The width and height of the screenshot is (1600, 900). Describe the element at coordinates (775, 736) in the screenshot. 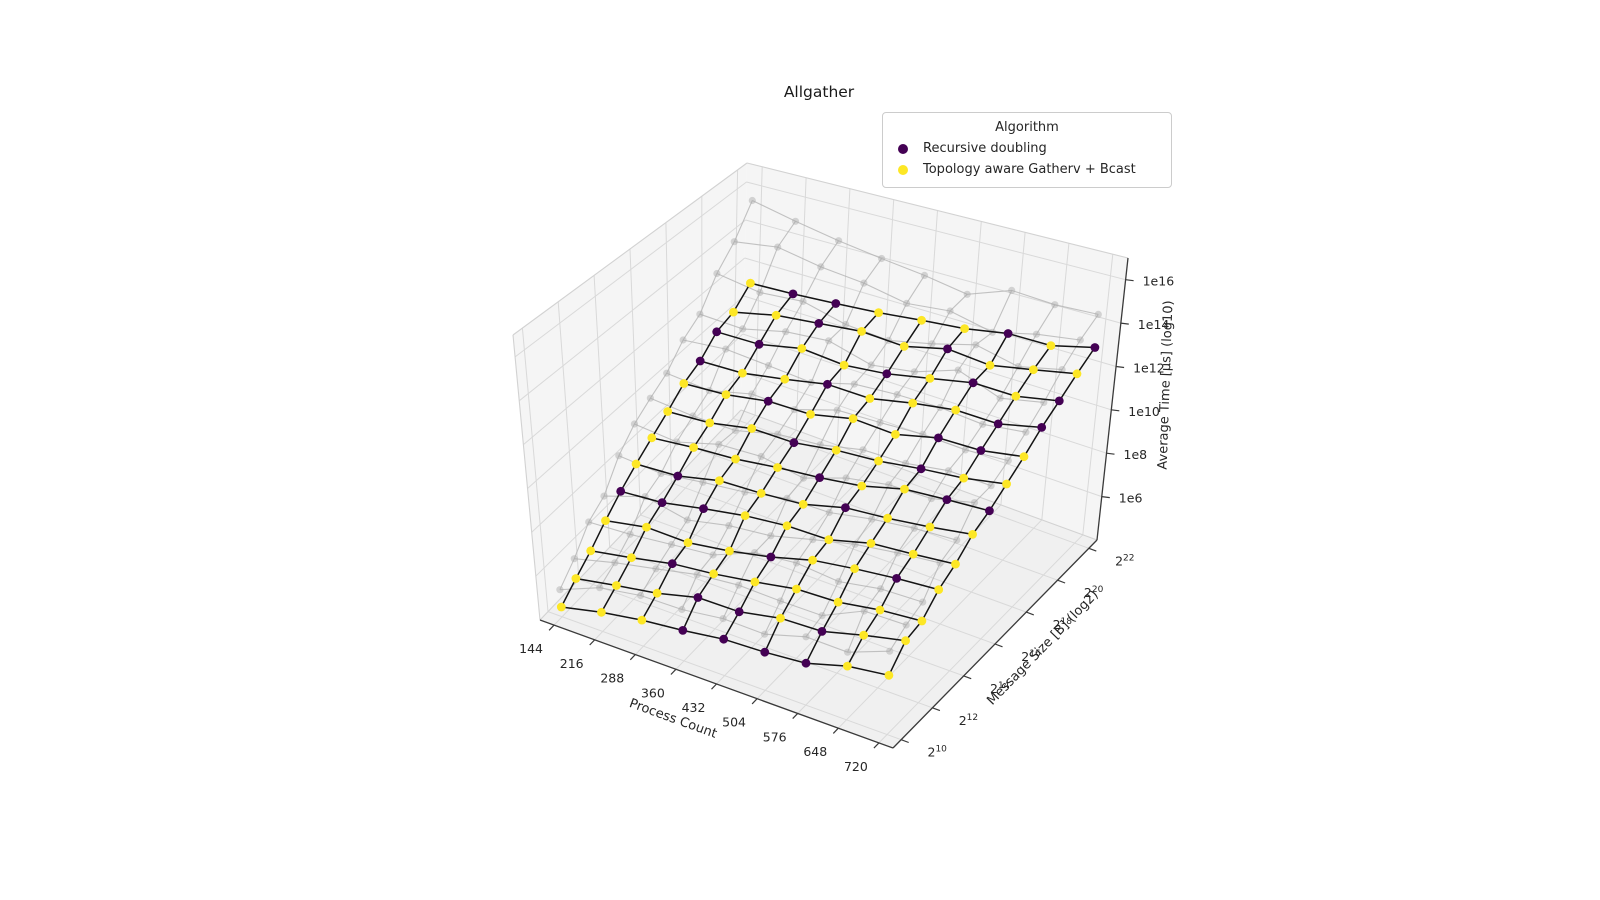

I see `svg-text: 576` at that location.